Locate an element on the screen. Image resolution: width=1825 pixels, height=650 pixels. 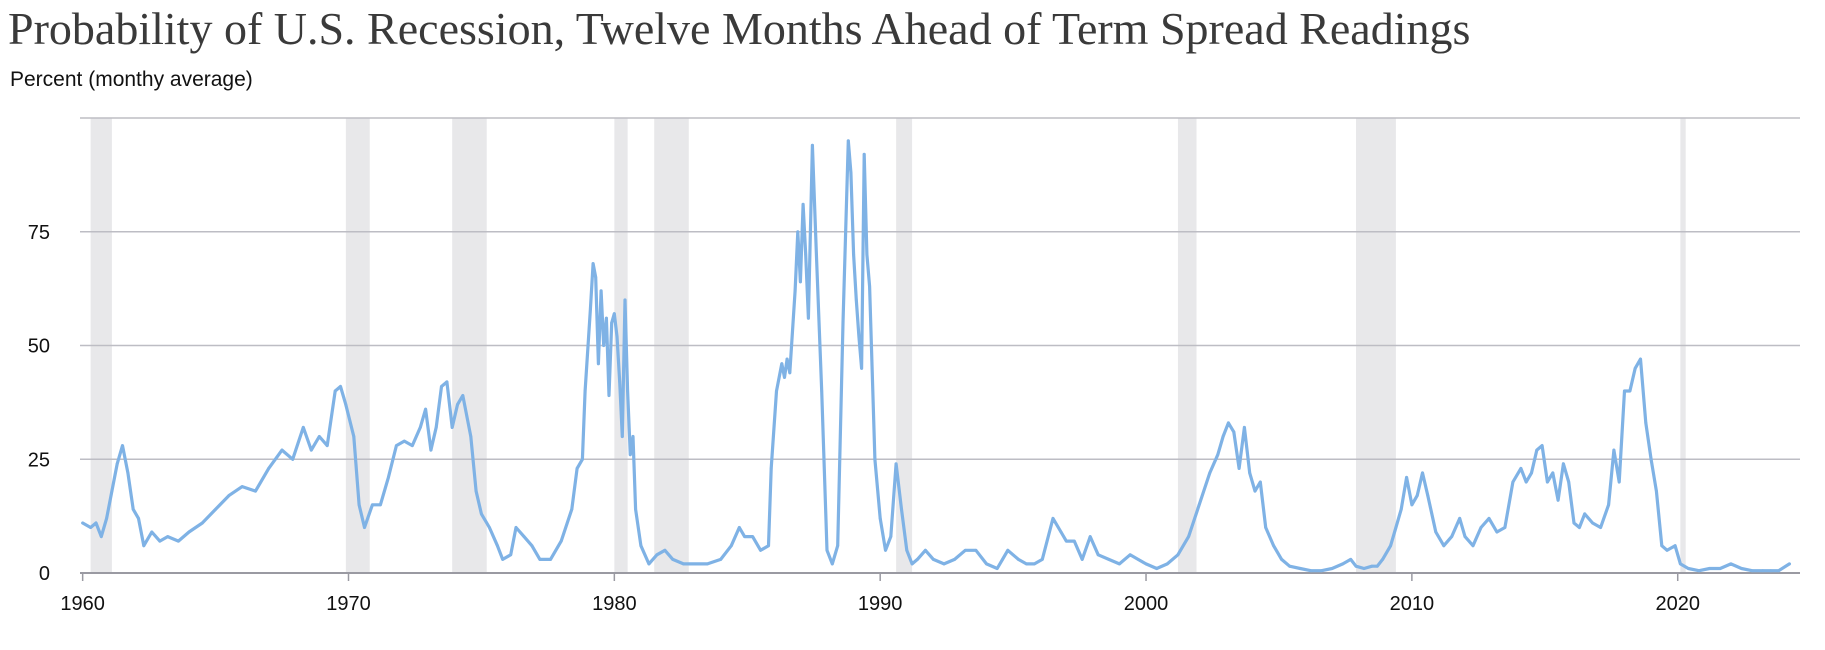
x-tick-label: 2020 is located at coordinates (1677, 604).